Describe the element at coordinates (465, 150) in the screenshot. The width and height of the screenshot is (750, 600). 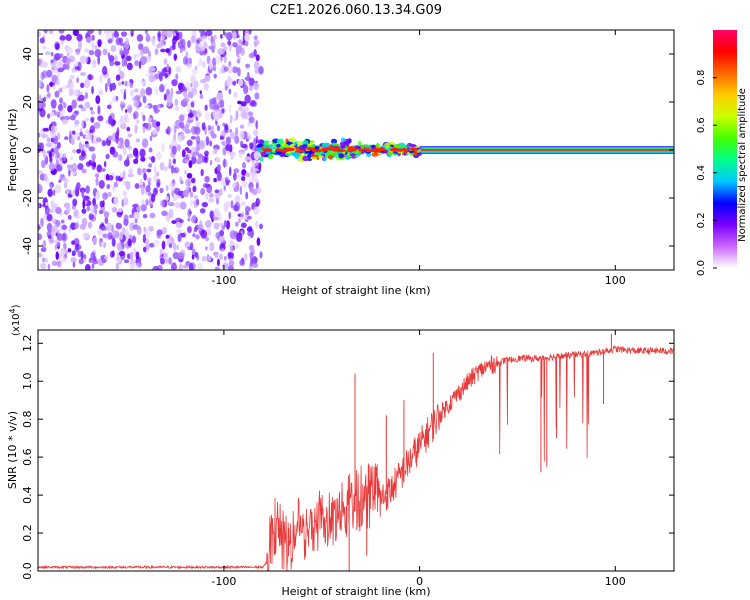
I see `signal-track` at that location.